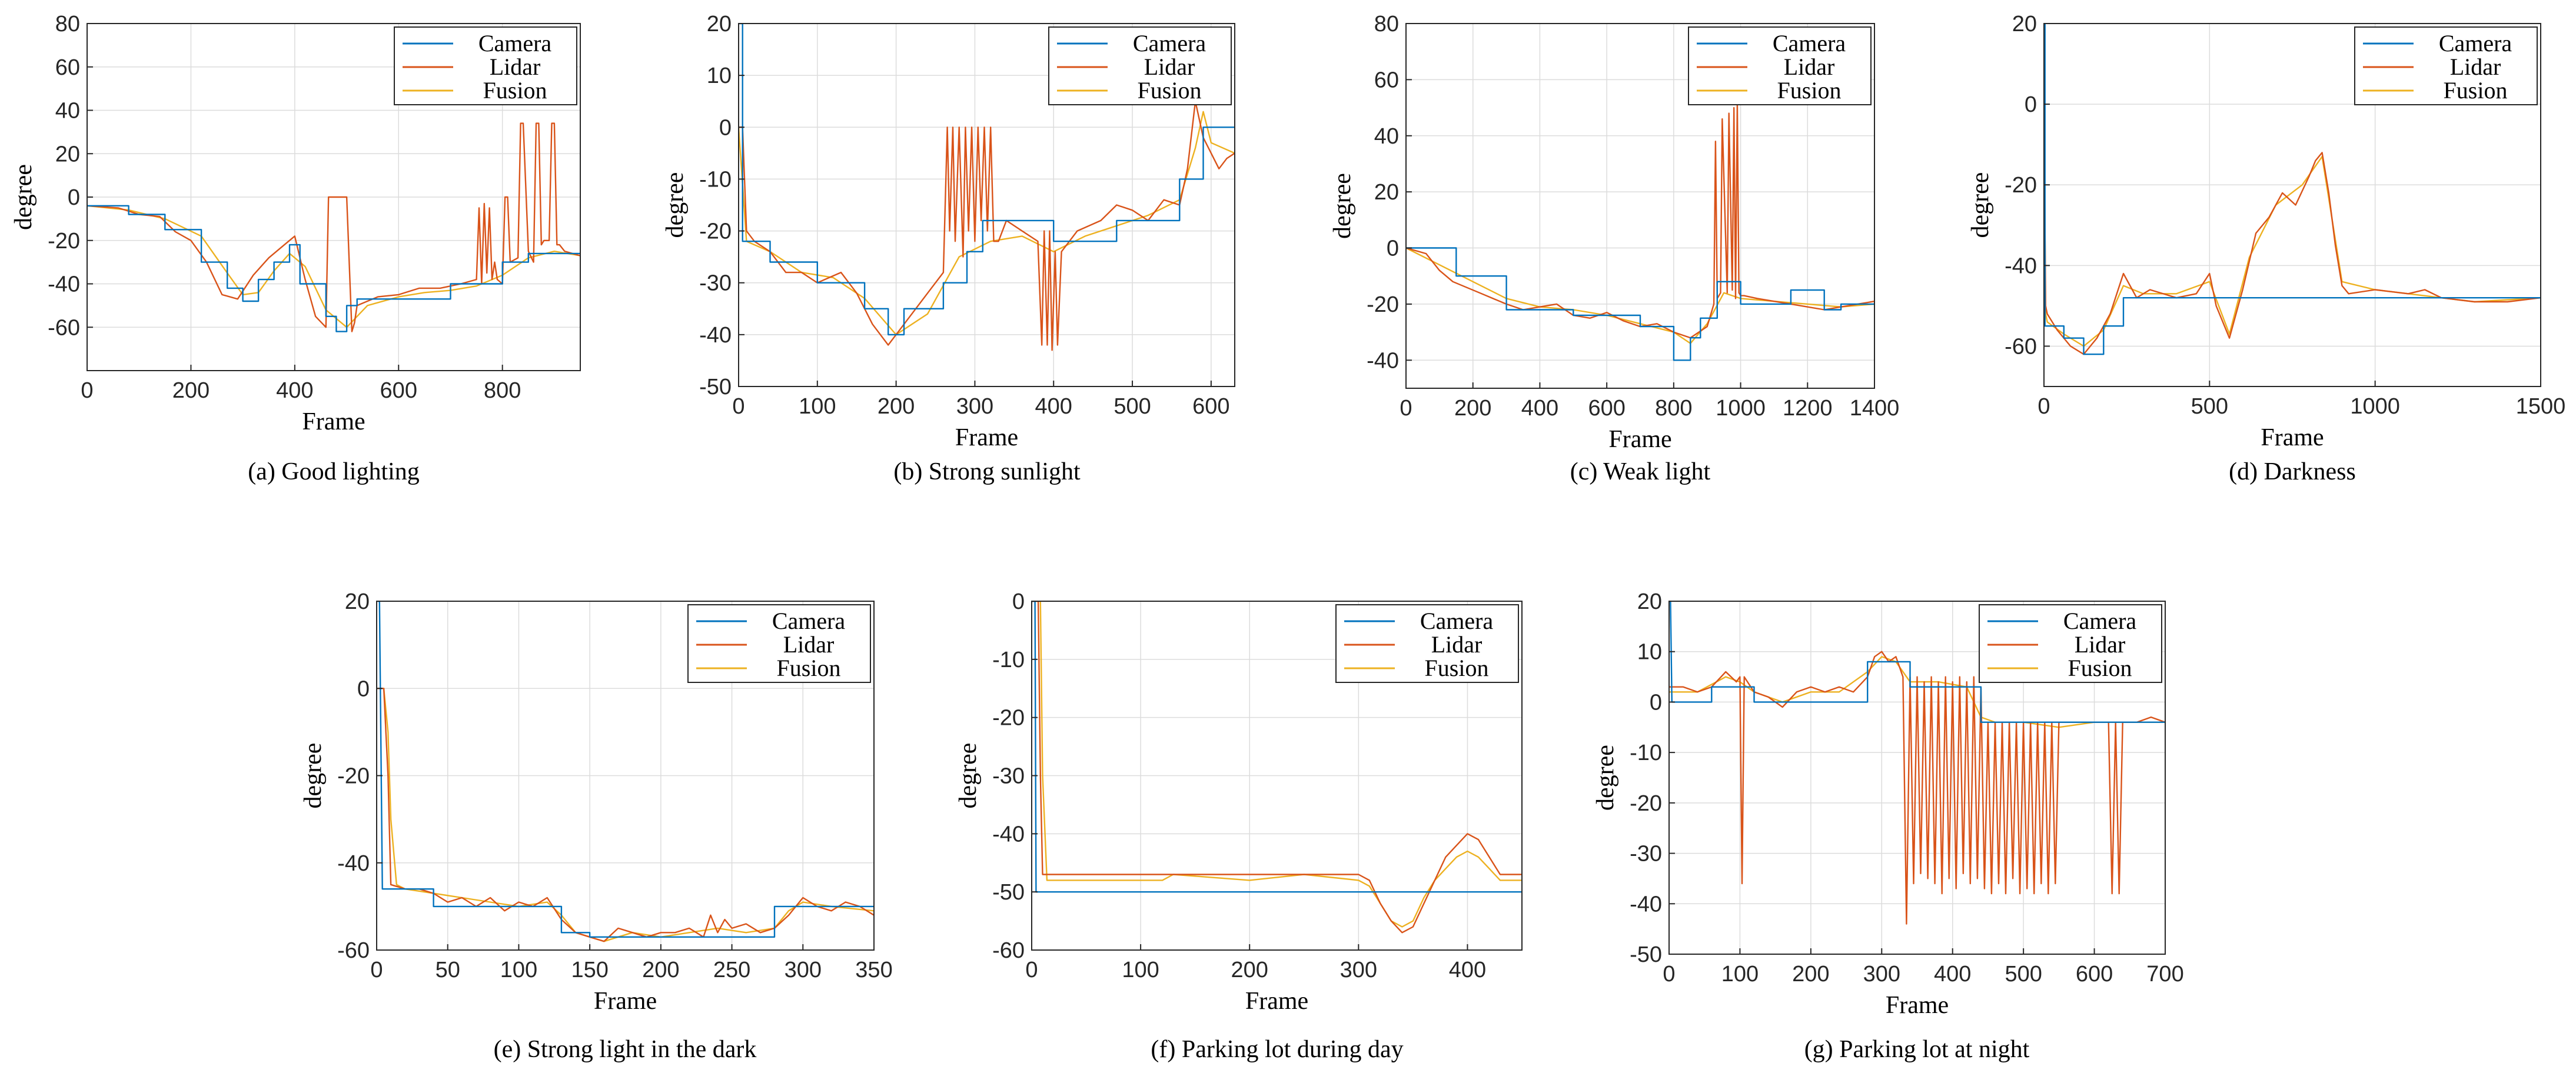 The image size is (2576, 1073). I want to click on subplot-caption: (d) Darkness, so click(2292, 471).